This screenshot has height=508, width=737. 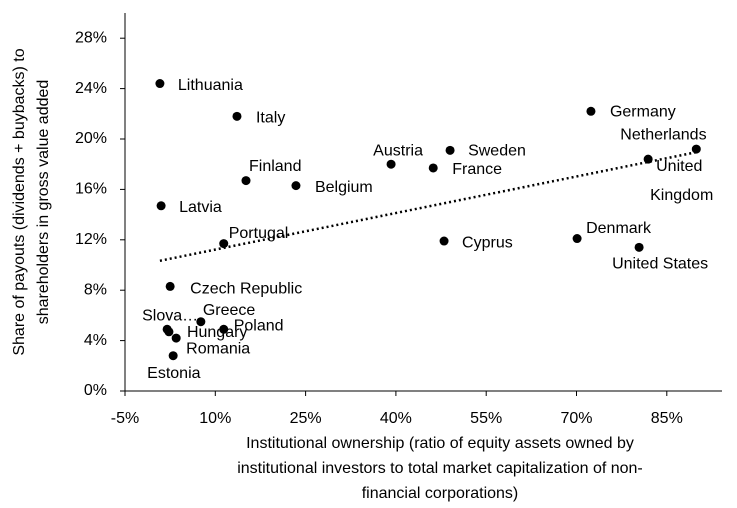 What do you see at coordinates (91, 239) in the screenshot?
I see `y-tick-label: 12%` at bounding box center [91, 239].